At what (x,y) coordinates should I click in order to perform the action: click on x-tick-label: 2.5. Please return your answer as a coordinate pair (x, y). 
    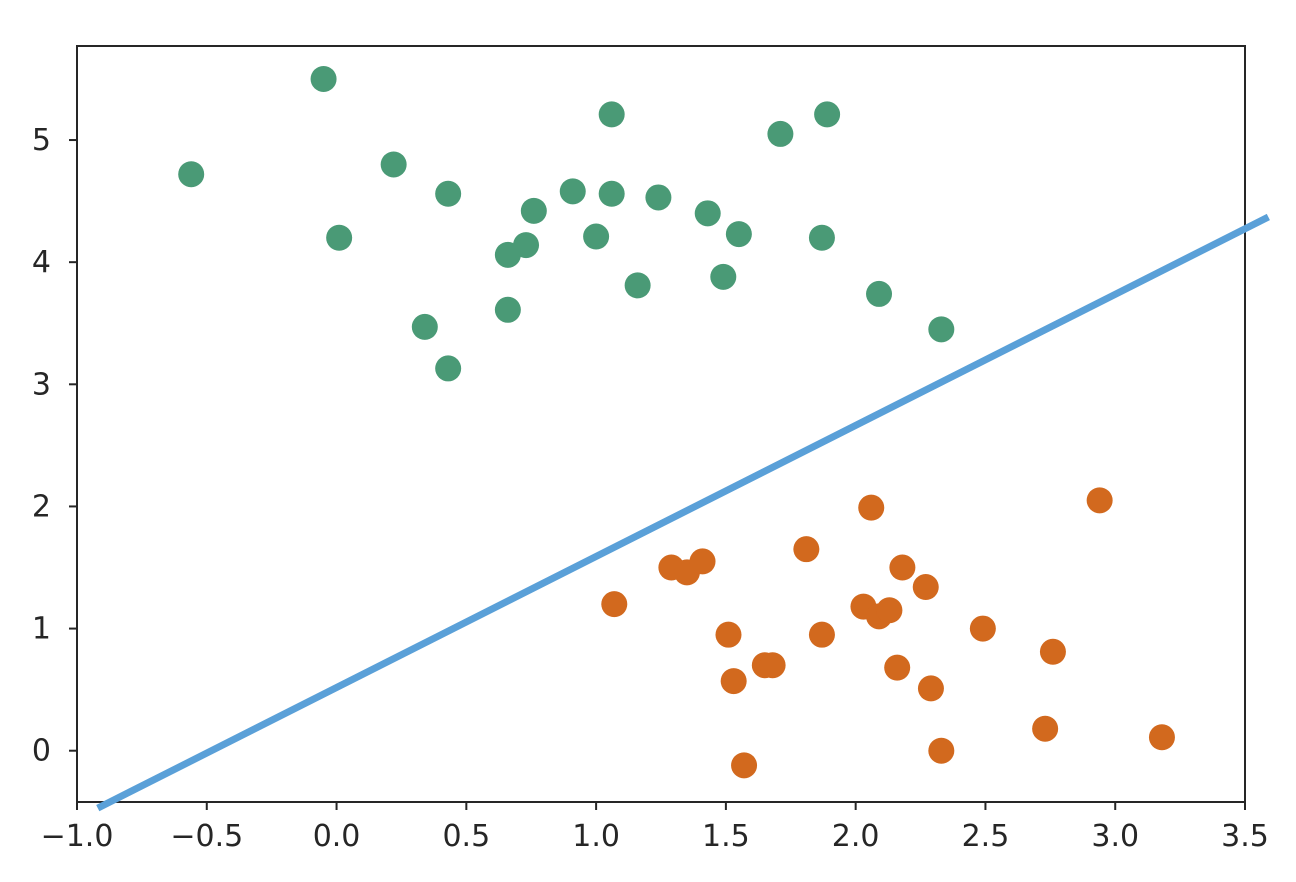
    Looking at the image, I should click on (986, 836).